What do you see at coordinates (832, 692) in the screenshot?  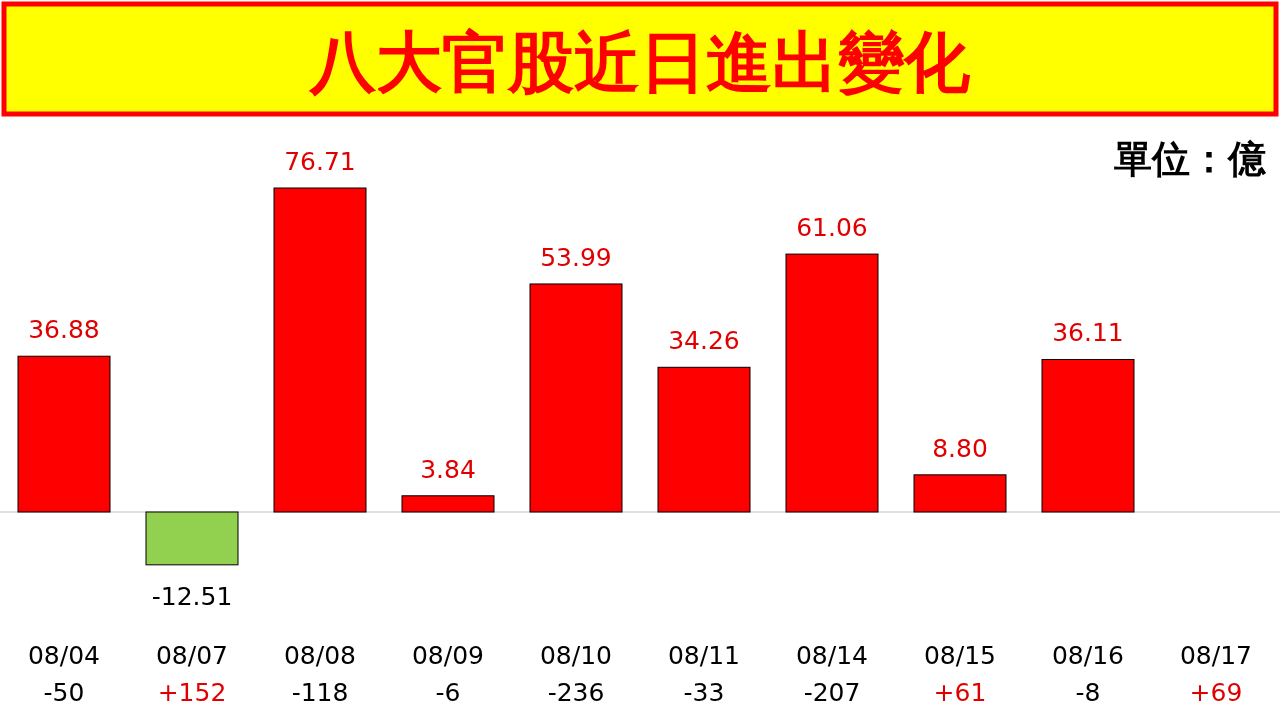 I see `text: -207` at bounding box center [832, 692].